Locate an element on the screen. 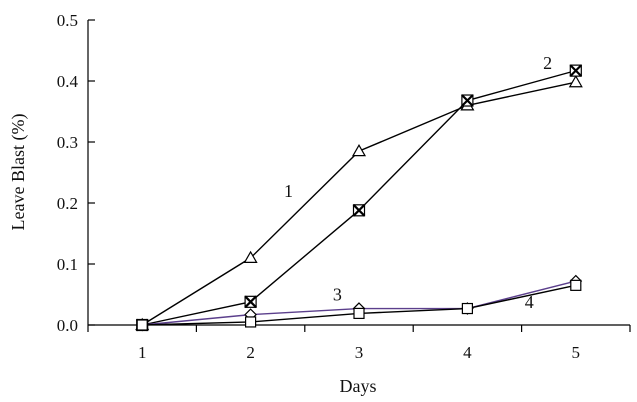  x-tick-label: 4 is located at coordinates (467, 352).